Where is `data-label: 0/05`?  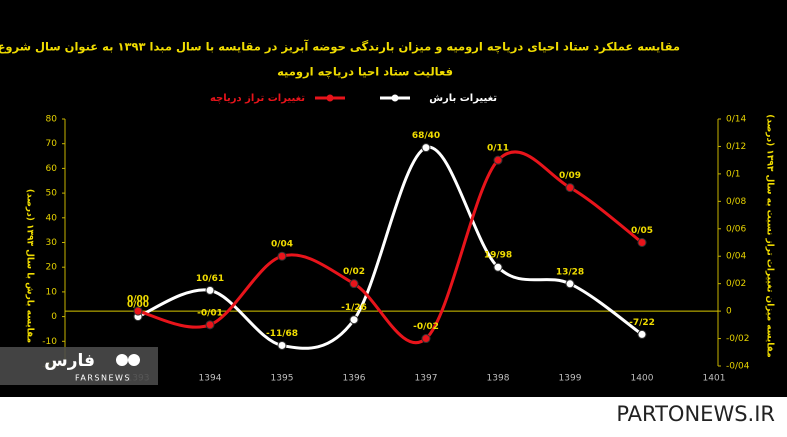 data-label: 0/05 is located at coordinates (642, 231).